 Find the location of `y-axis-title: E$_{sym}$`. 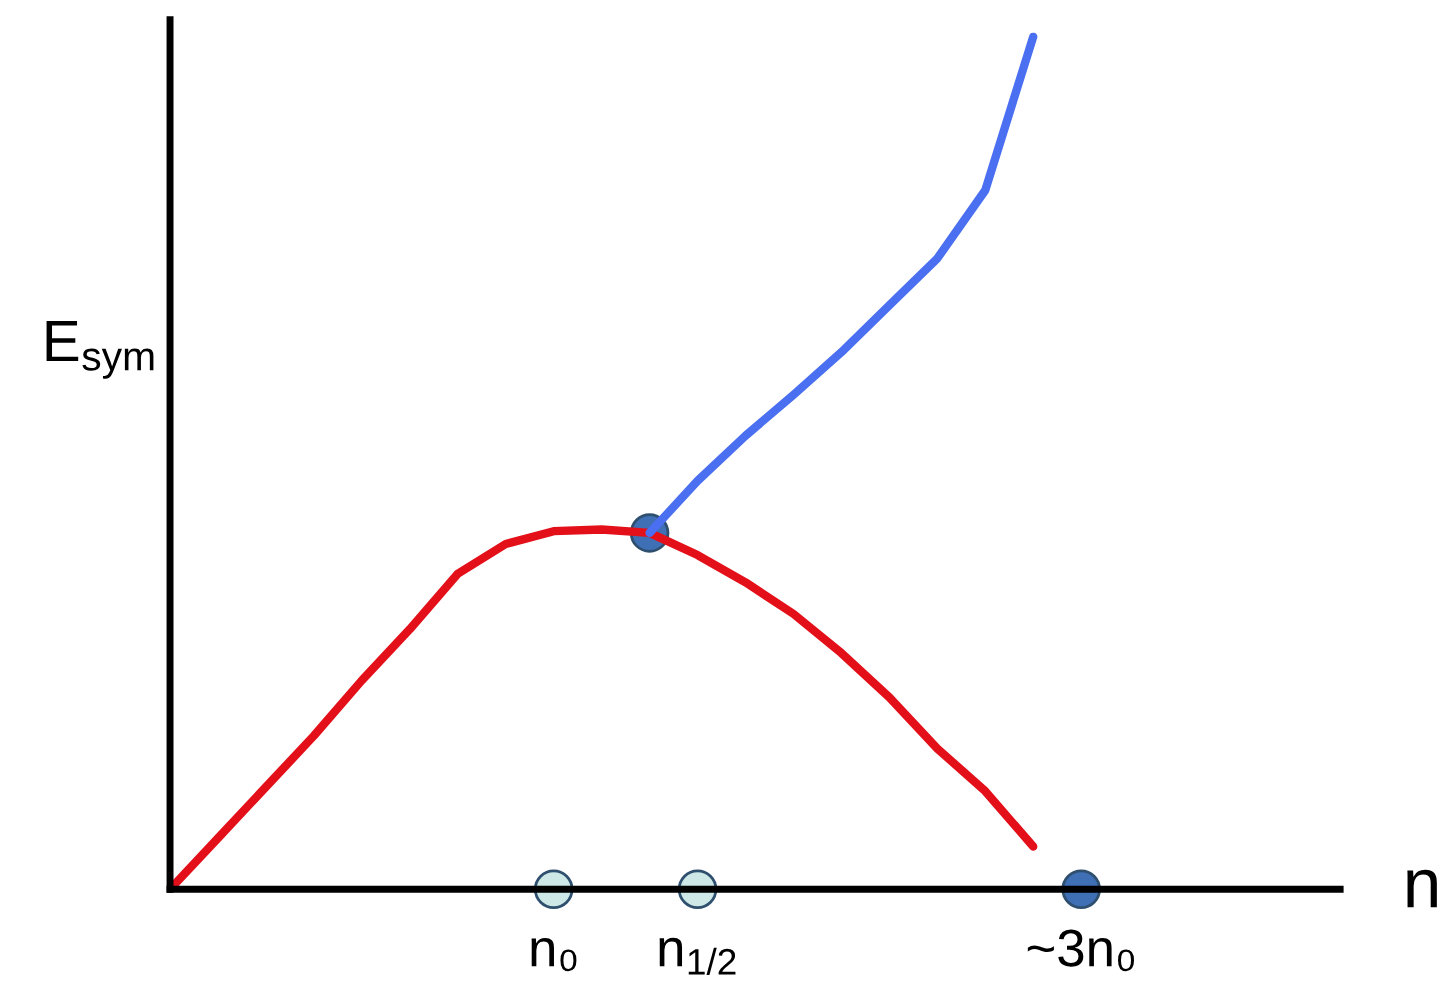

y-axis-title: E$_{sym}$ is located at coordinates (100, 349).